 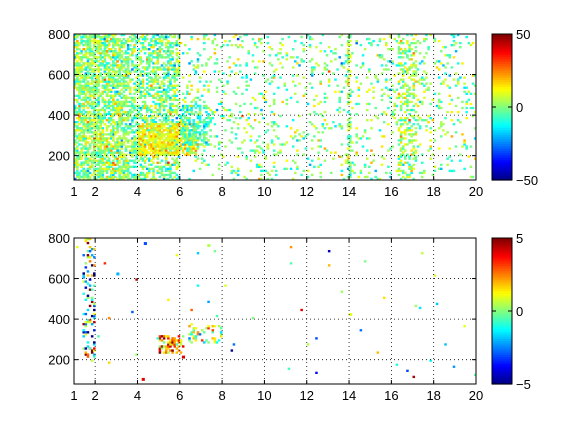 I want to click on colorbar: −505, so click(x=511, y=311).